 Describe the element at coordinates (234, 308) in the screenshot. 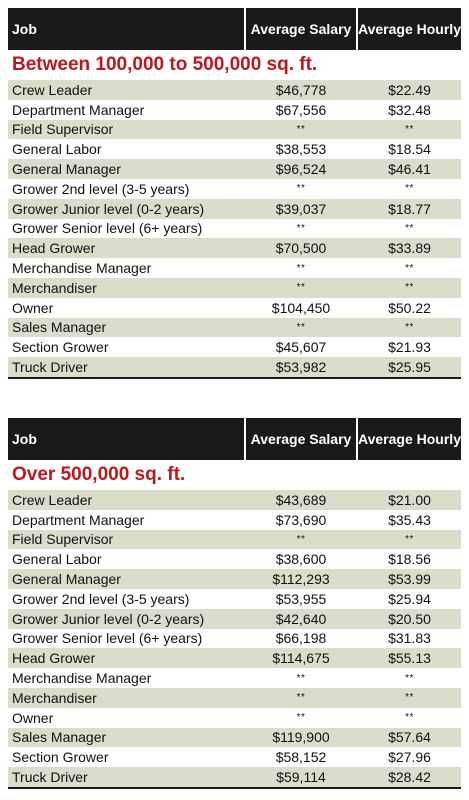

I see `table-row: Owner $104,450 $50.22` at that location.